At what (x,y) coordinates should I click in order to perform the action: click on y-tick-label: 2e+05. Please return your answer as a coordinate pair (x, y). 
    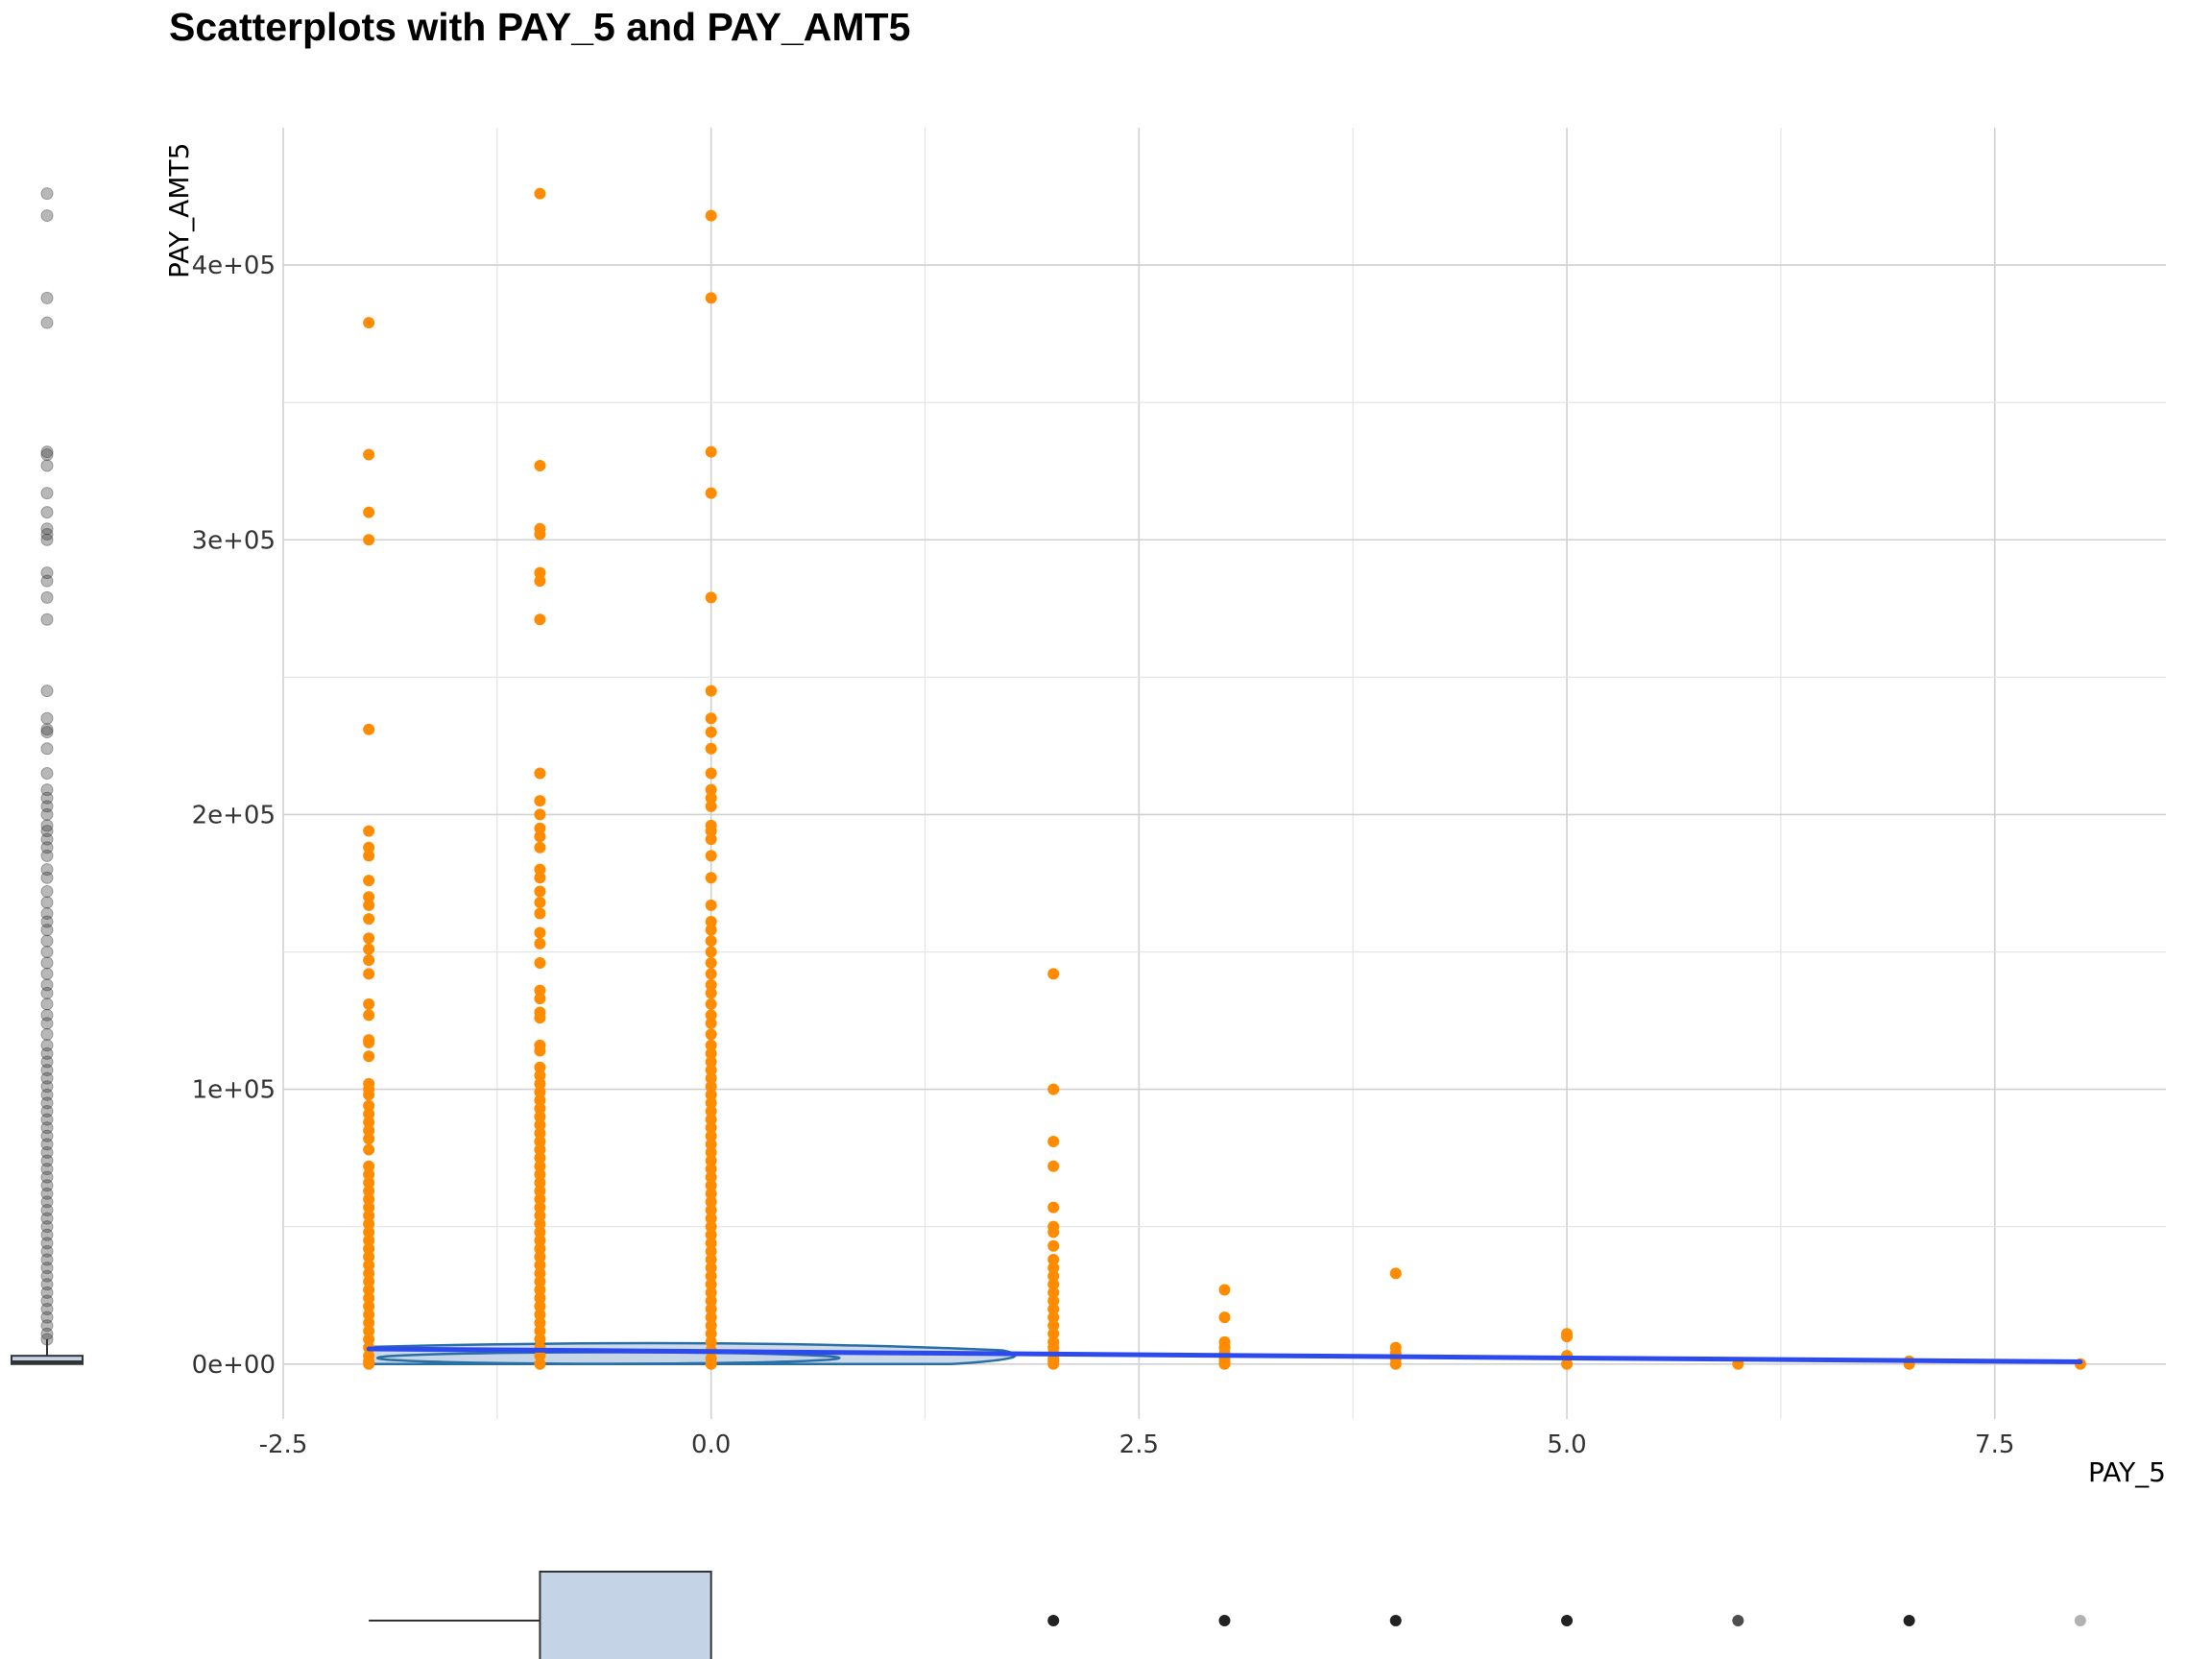
    Looking at the image, I should click on (234, 815).